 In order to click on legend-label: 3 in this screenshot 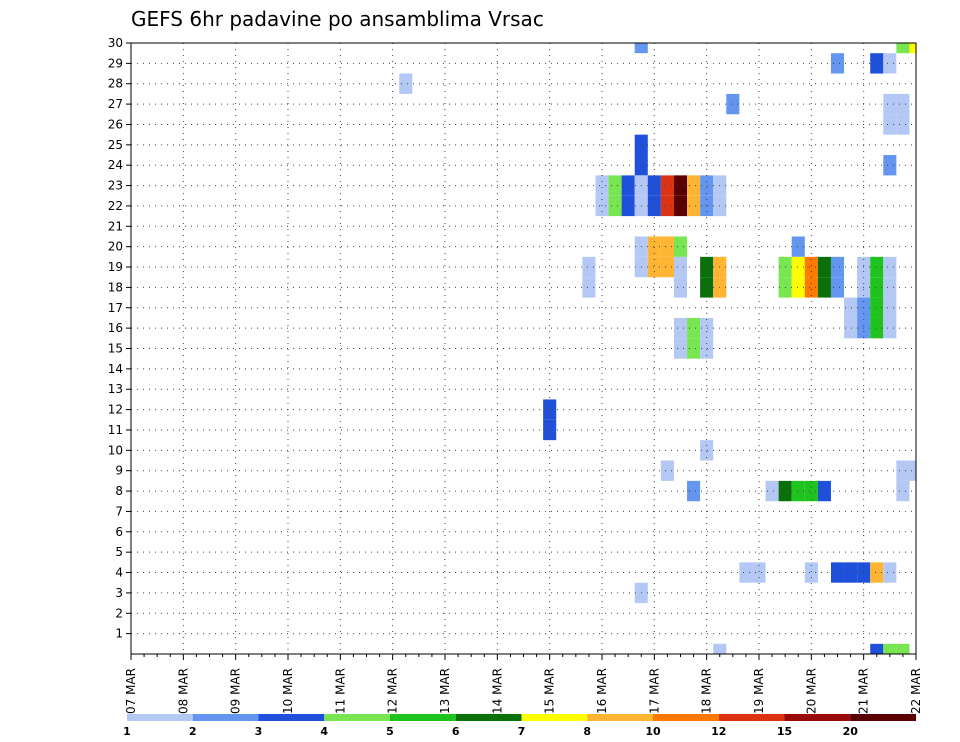, I will do `click(259, 731)`.